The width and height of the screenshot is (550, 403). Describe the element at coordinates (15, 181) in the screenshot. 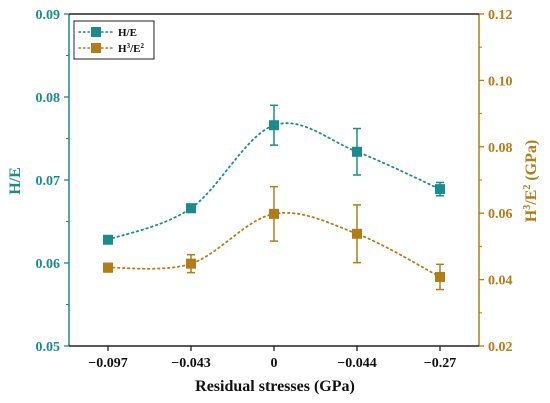

I see `left-axis-title: H/E` at that location.